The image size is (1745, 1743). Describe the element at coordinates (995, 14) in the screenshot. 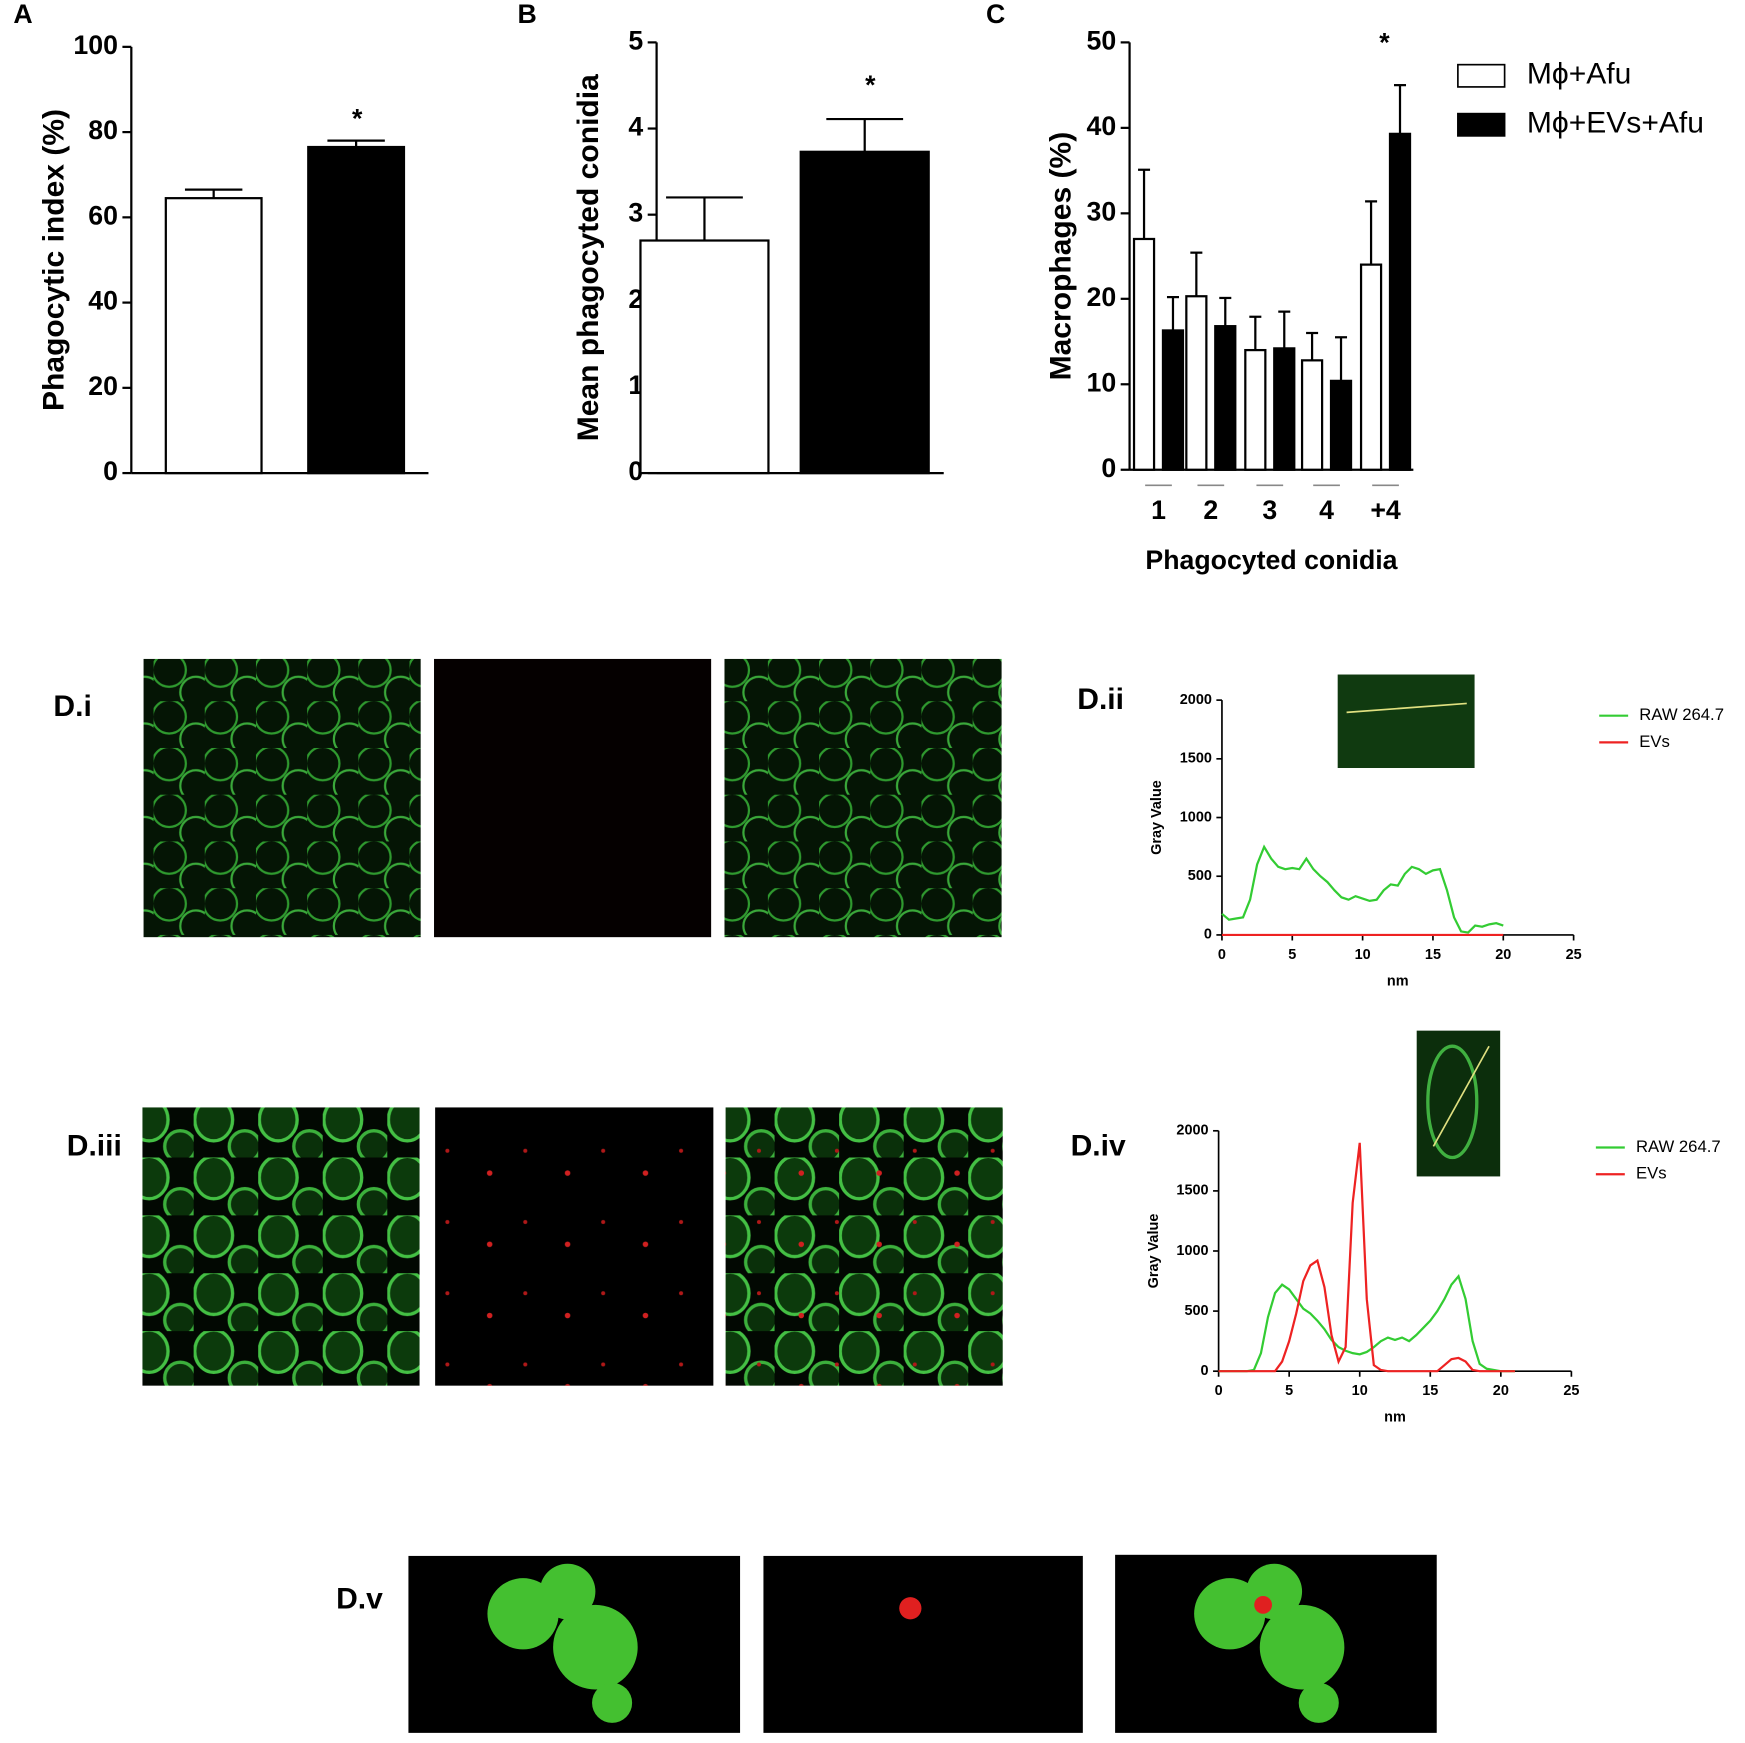

I see `panel-label: C` at that location.